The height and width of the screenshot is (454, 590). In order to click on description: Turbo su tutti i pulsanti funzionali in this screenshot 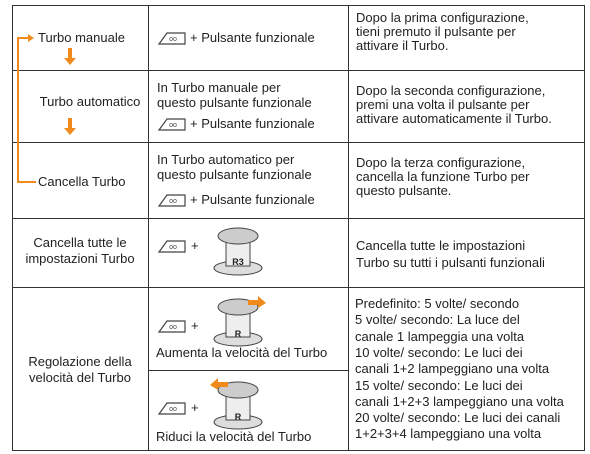, I will do `click(450, 262)`.